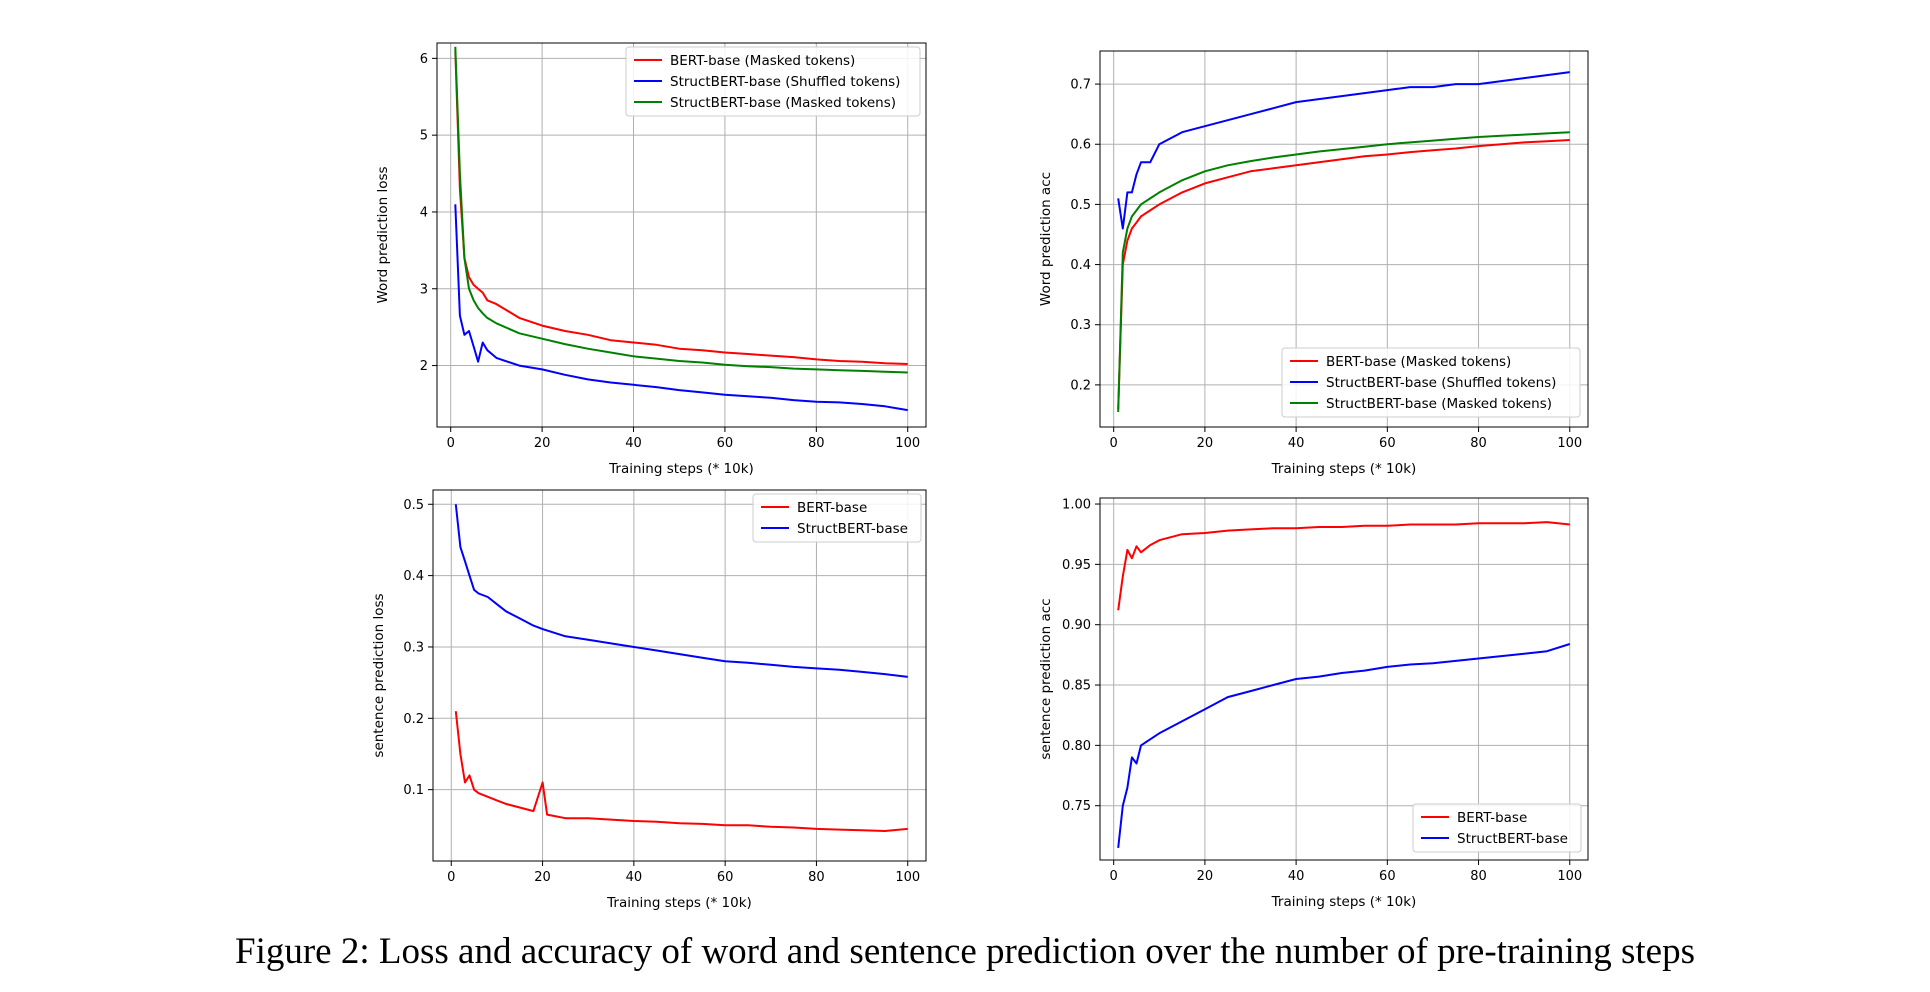  What do you see at coordinates (1046, 239) in the screenshot?
I see `y-axis-label: Word prediction acc` at bounding box center [1046, 239].